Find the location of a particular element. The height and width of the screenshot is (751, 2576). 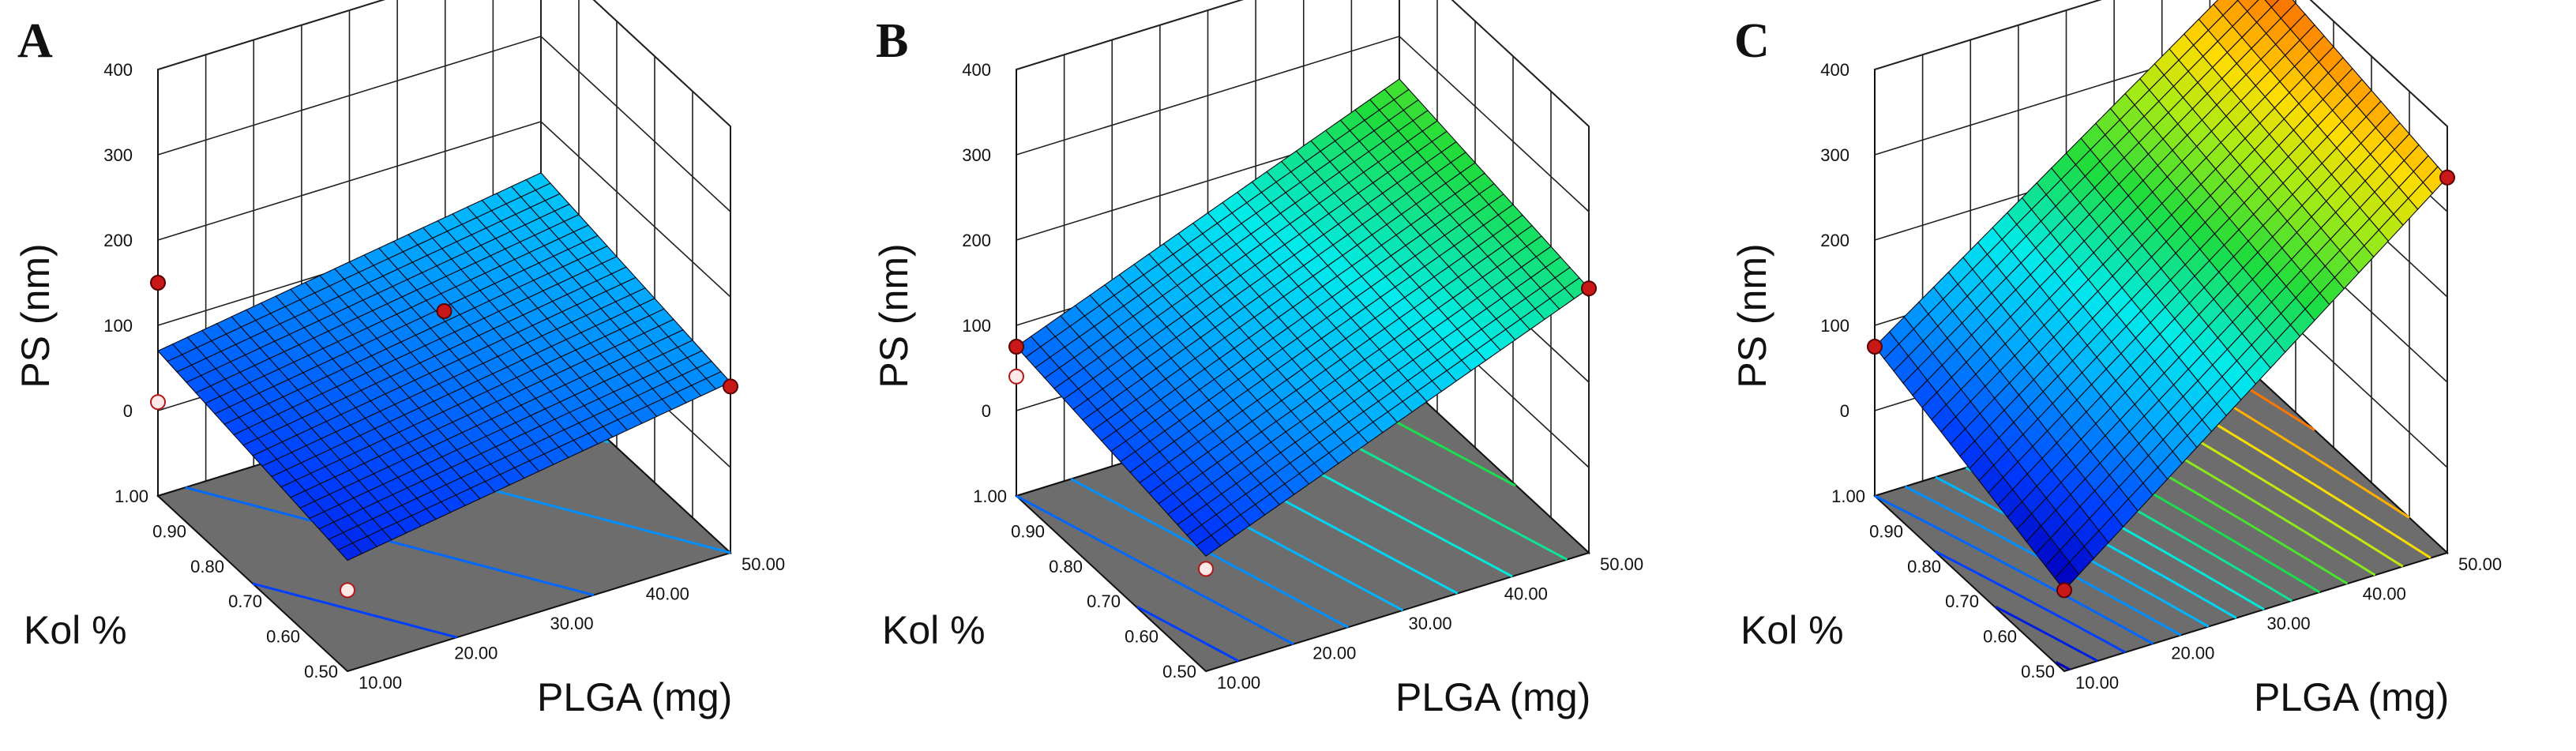

panel-letter: C is located at coordinates (1752, 41).